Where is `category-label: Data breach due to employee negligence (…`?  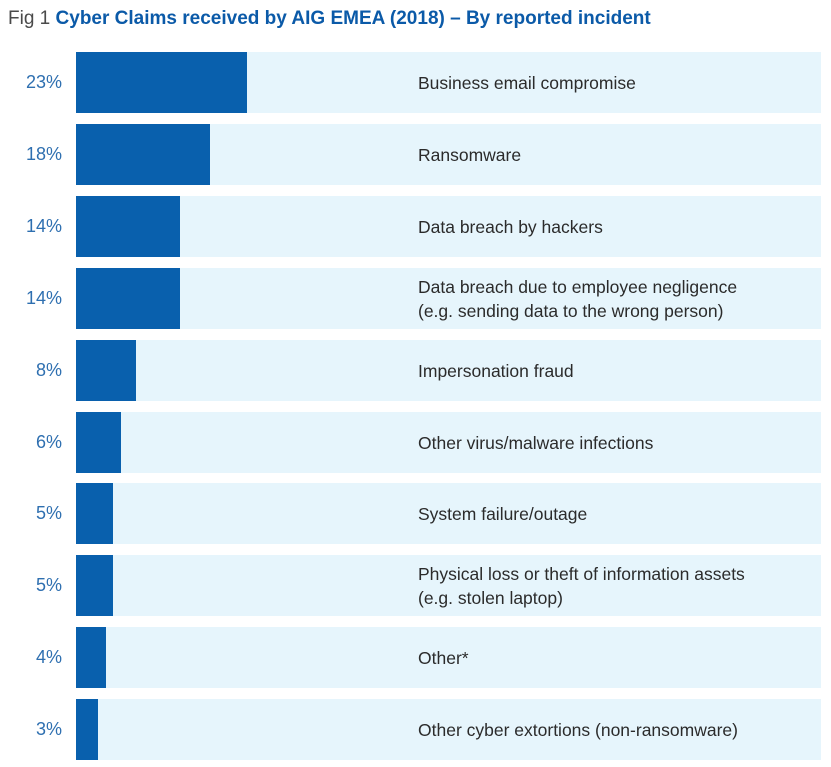 category-label: Data breach due to employee negligence (… is located at coordinates (578, 298).